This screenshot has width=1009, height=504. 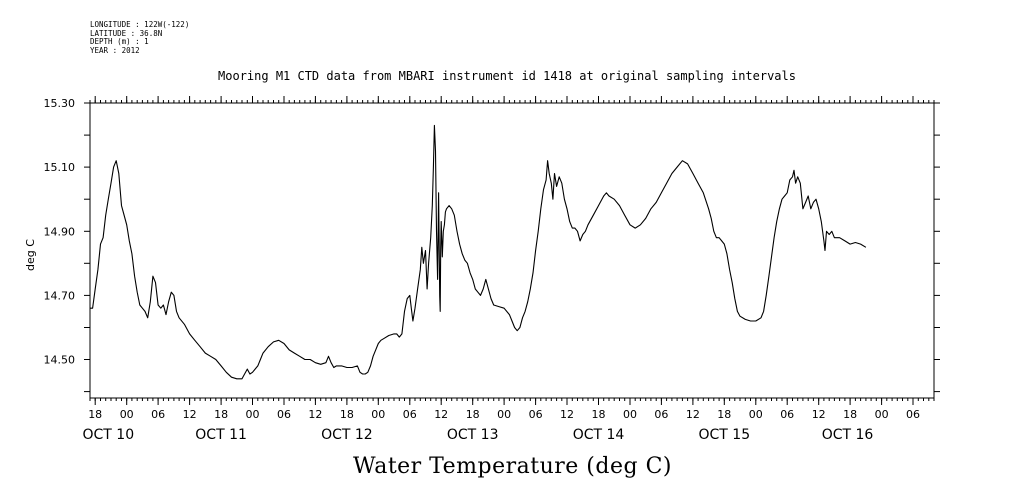 What do you see at coordinates (119, 42) in the screenshot?
I see `meta-depth: DEPTH (m) : 1` at bounding box center [119, 42].